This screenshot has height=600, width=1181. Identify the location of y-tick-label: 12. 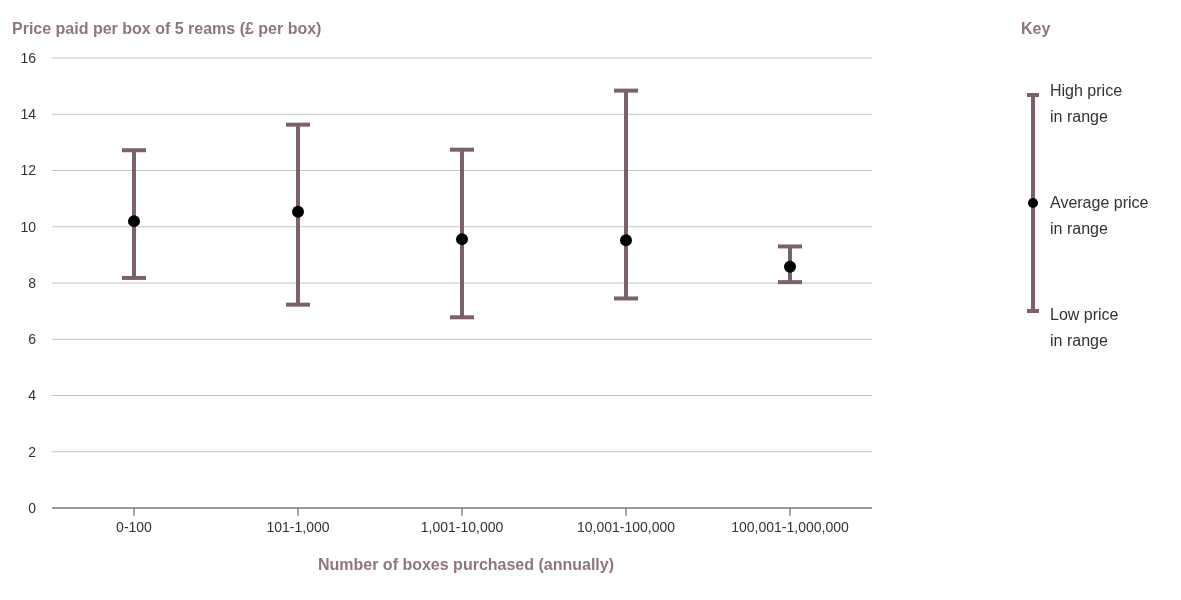
(28, 170).